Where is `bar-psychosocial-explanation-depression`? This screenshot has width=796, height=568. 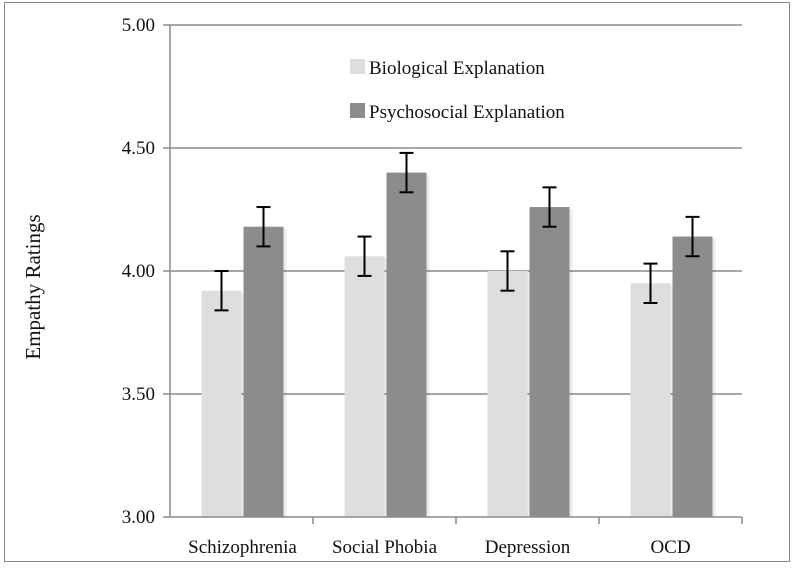 bar-psychosocial-explanation-depression is located at coordinates (549, 362).